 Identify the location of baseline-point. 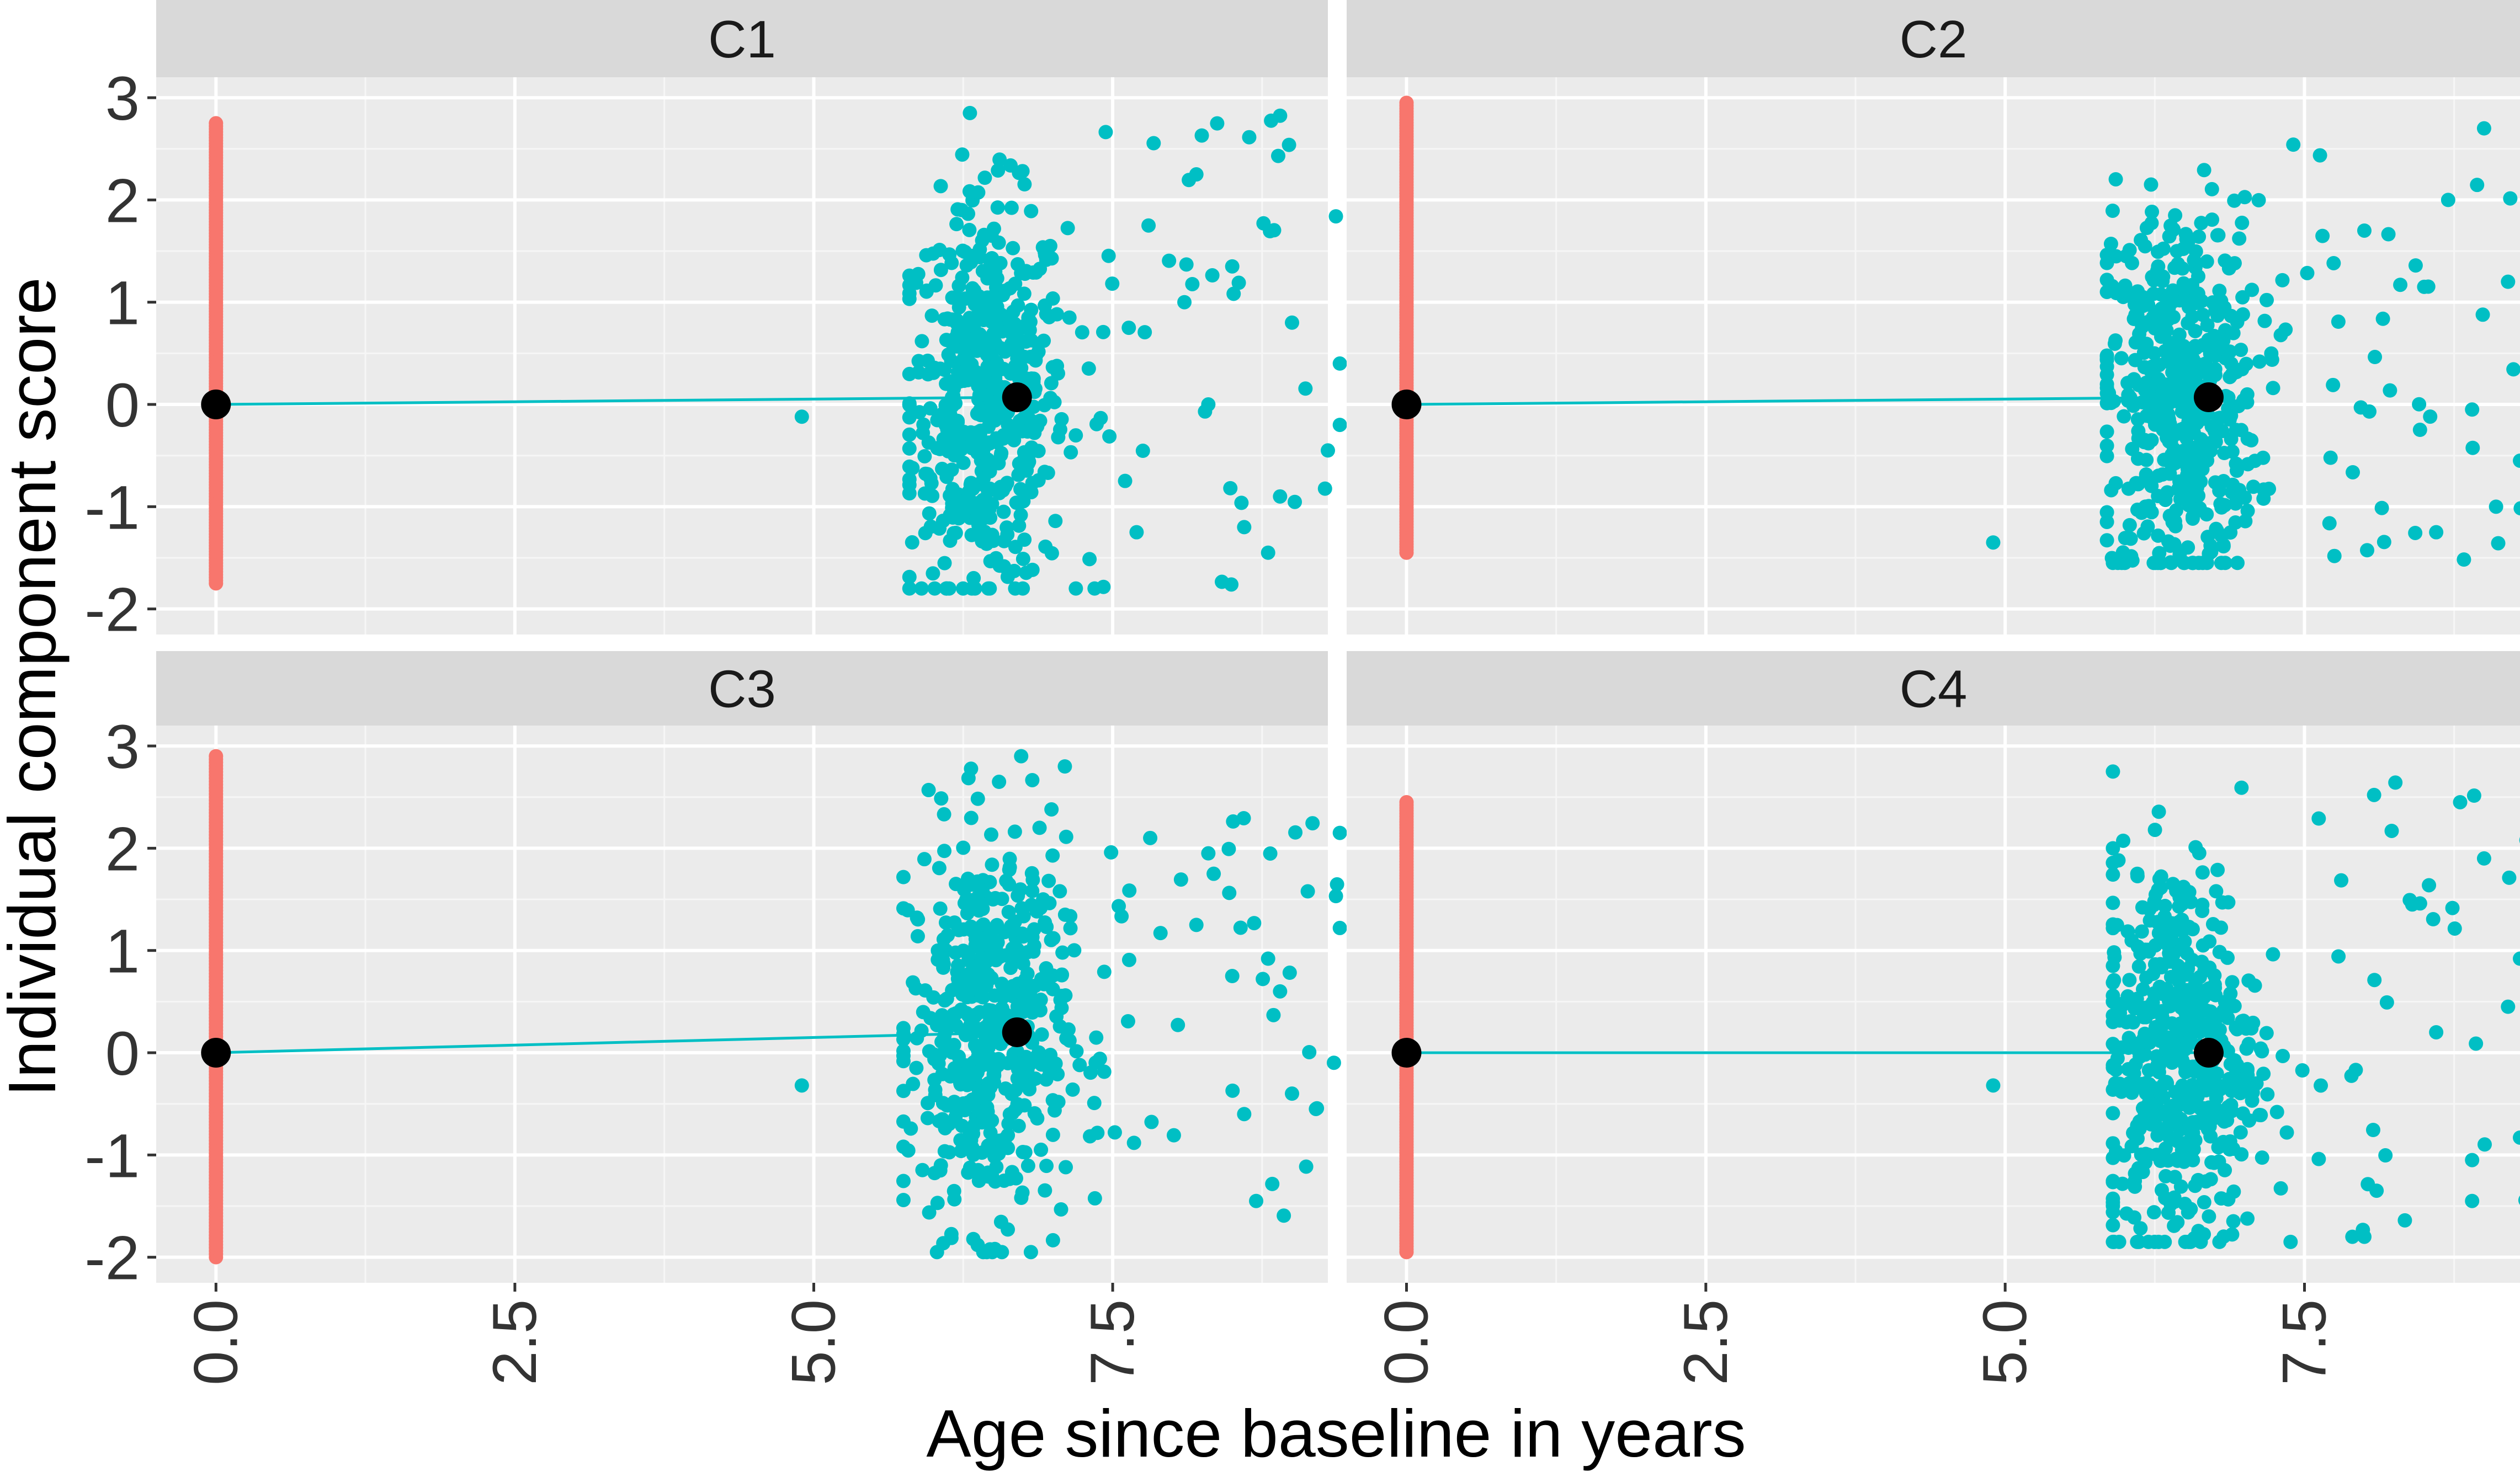
(216, 123).